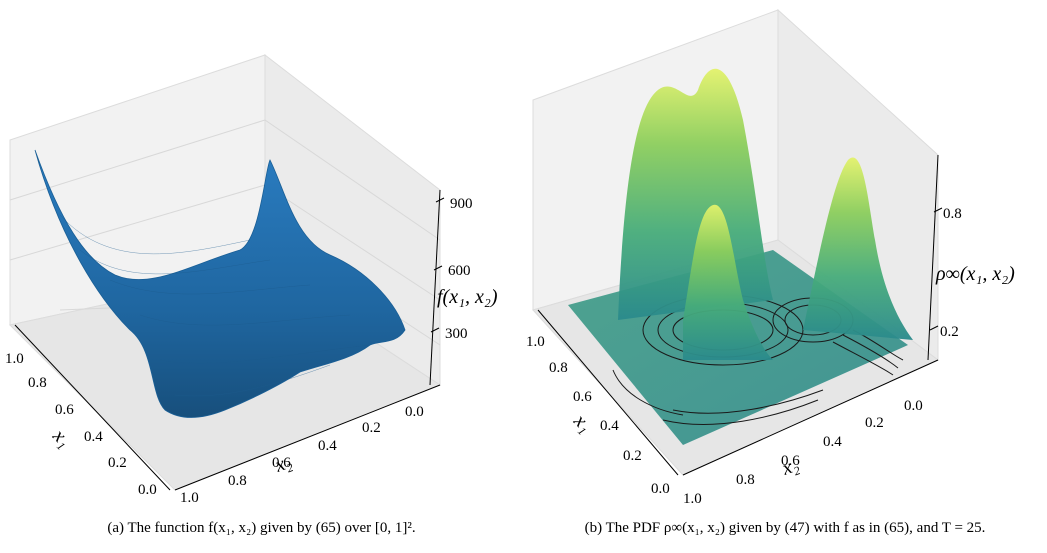 Image resolution: width=1047 pixels, height=553 pixels. I want to click on pdf-peak-right, so click(858, 248).